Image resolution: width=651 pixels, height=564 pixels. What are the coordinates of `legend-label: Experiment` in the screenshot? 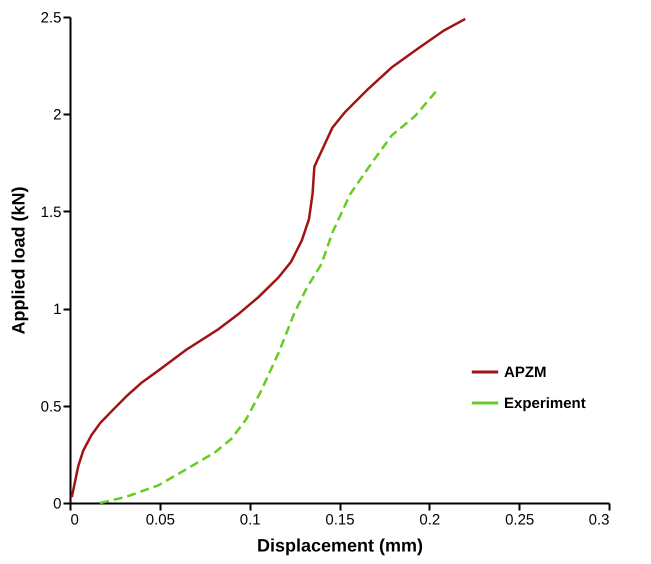 It's located at (545, 403).